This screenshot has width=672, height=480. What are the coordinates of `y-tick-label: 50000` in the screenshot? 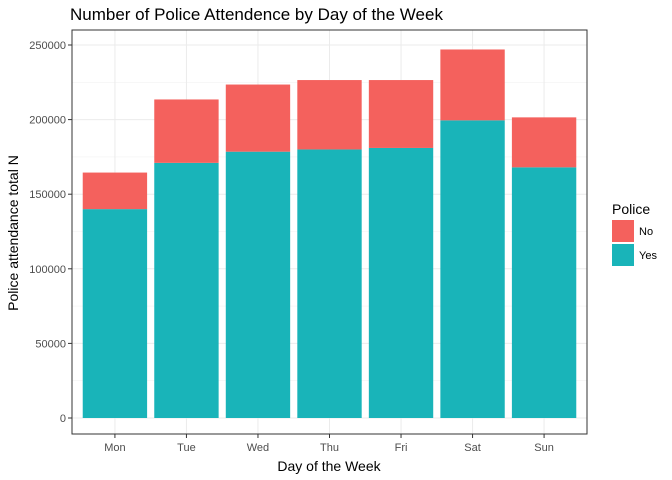 It's located at (50, 344).